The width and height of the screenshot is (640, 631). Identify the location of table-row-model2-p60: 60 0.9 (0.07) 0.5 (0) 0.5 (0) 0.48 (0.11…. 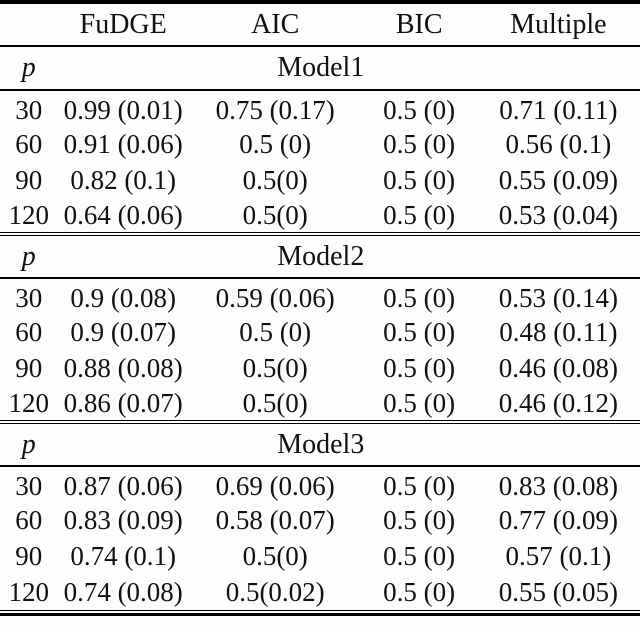
(320, 332).